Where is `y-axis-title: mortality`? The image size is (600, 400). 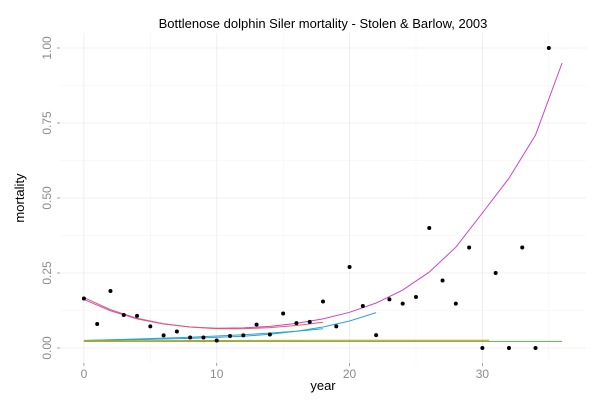
y-axis-title: mortality is located at coordinates (19, 198).